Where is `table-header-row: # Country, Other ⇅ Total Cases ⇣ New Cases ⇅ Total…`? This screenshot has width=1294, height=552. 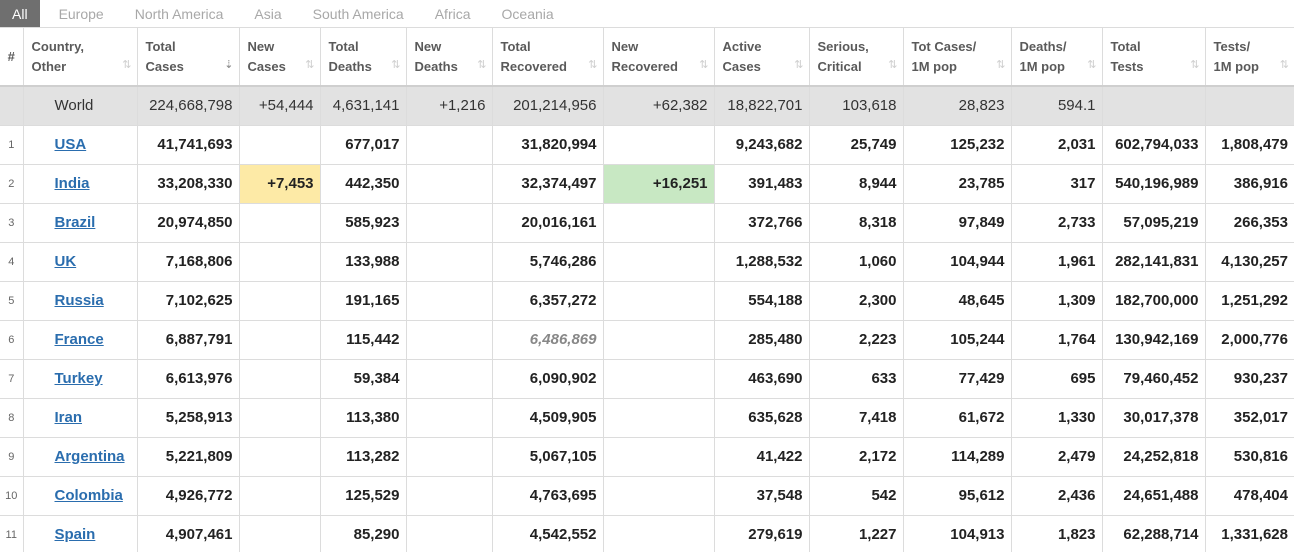
table-header-row: # Country, Other ⇅ Total Cases ⇣ New Cases ⇅ Total… is located at coordinates (647, 57).